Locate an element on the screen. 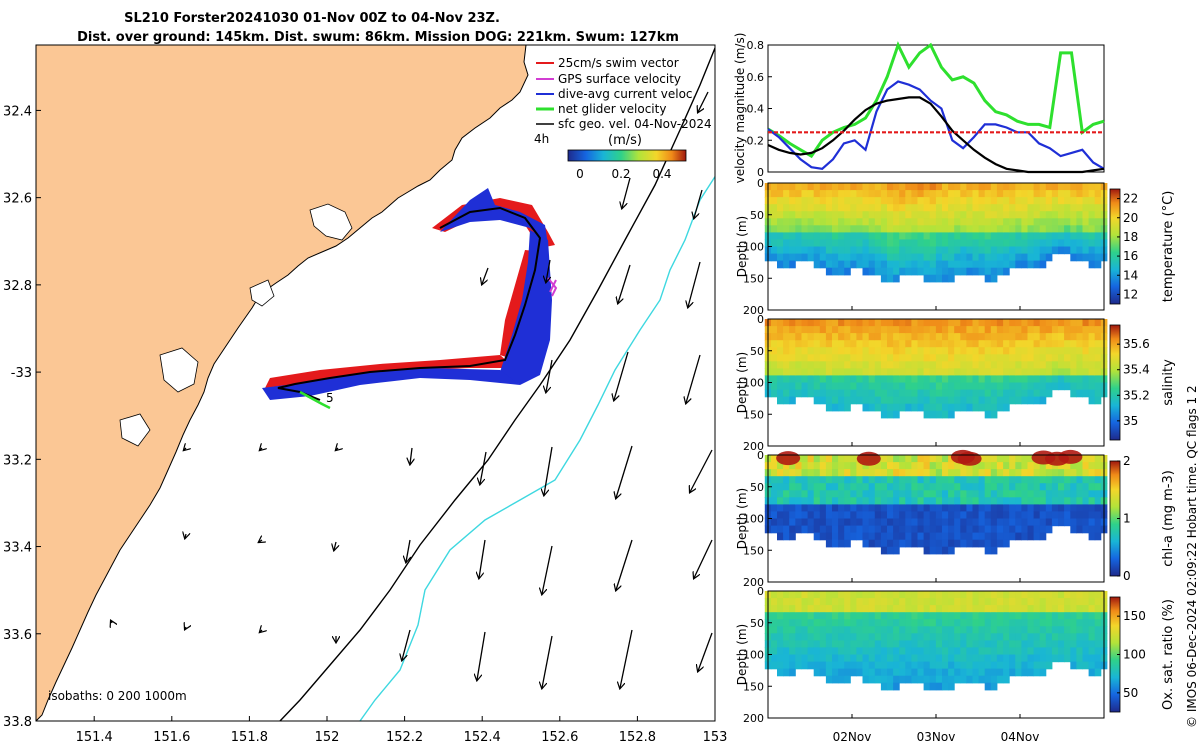 This screenshot has width=1200, height=750. colorbar-tick-label: 16 is located at coordinates (1130, 256).